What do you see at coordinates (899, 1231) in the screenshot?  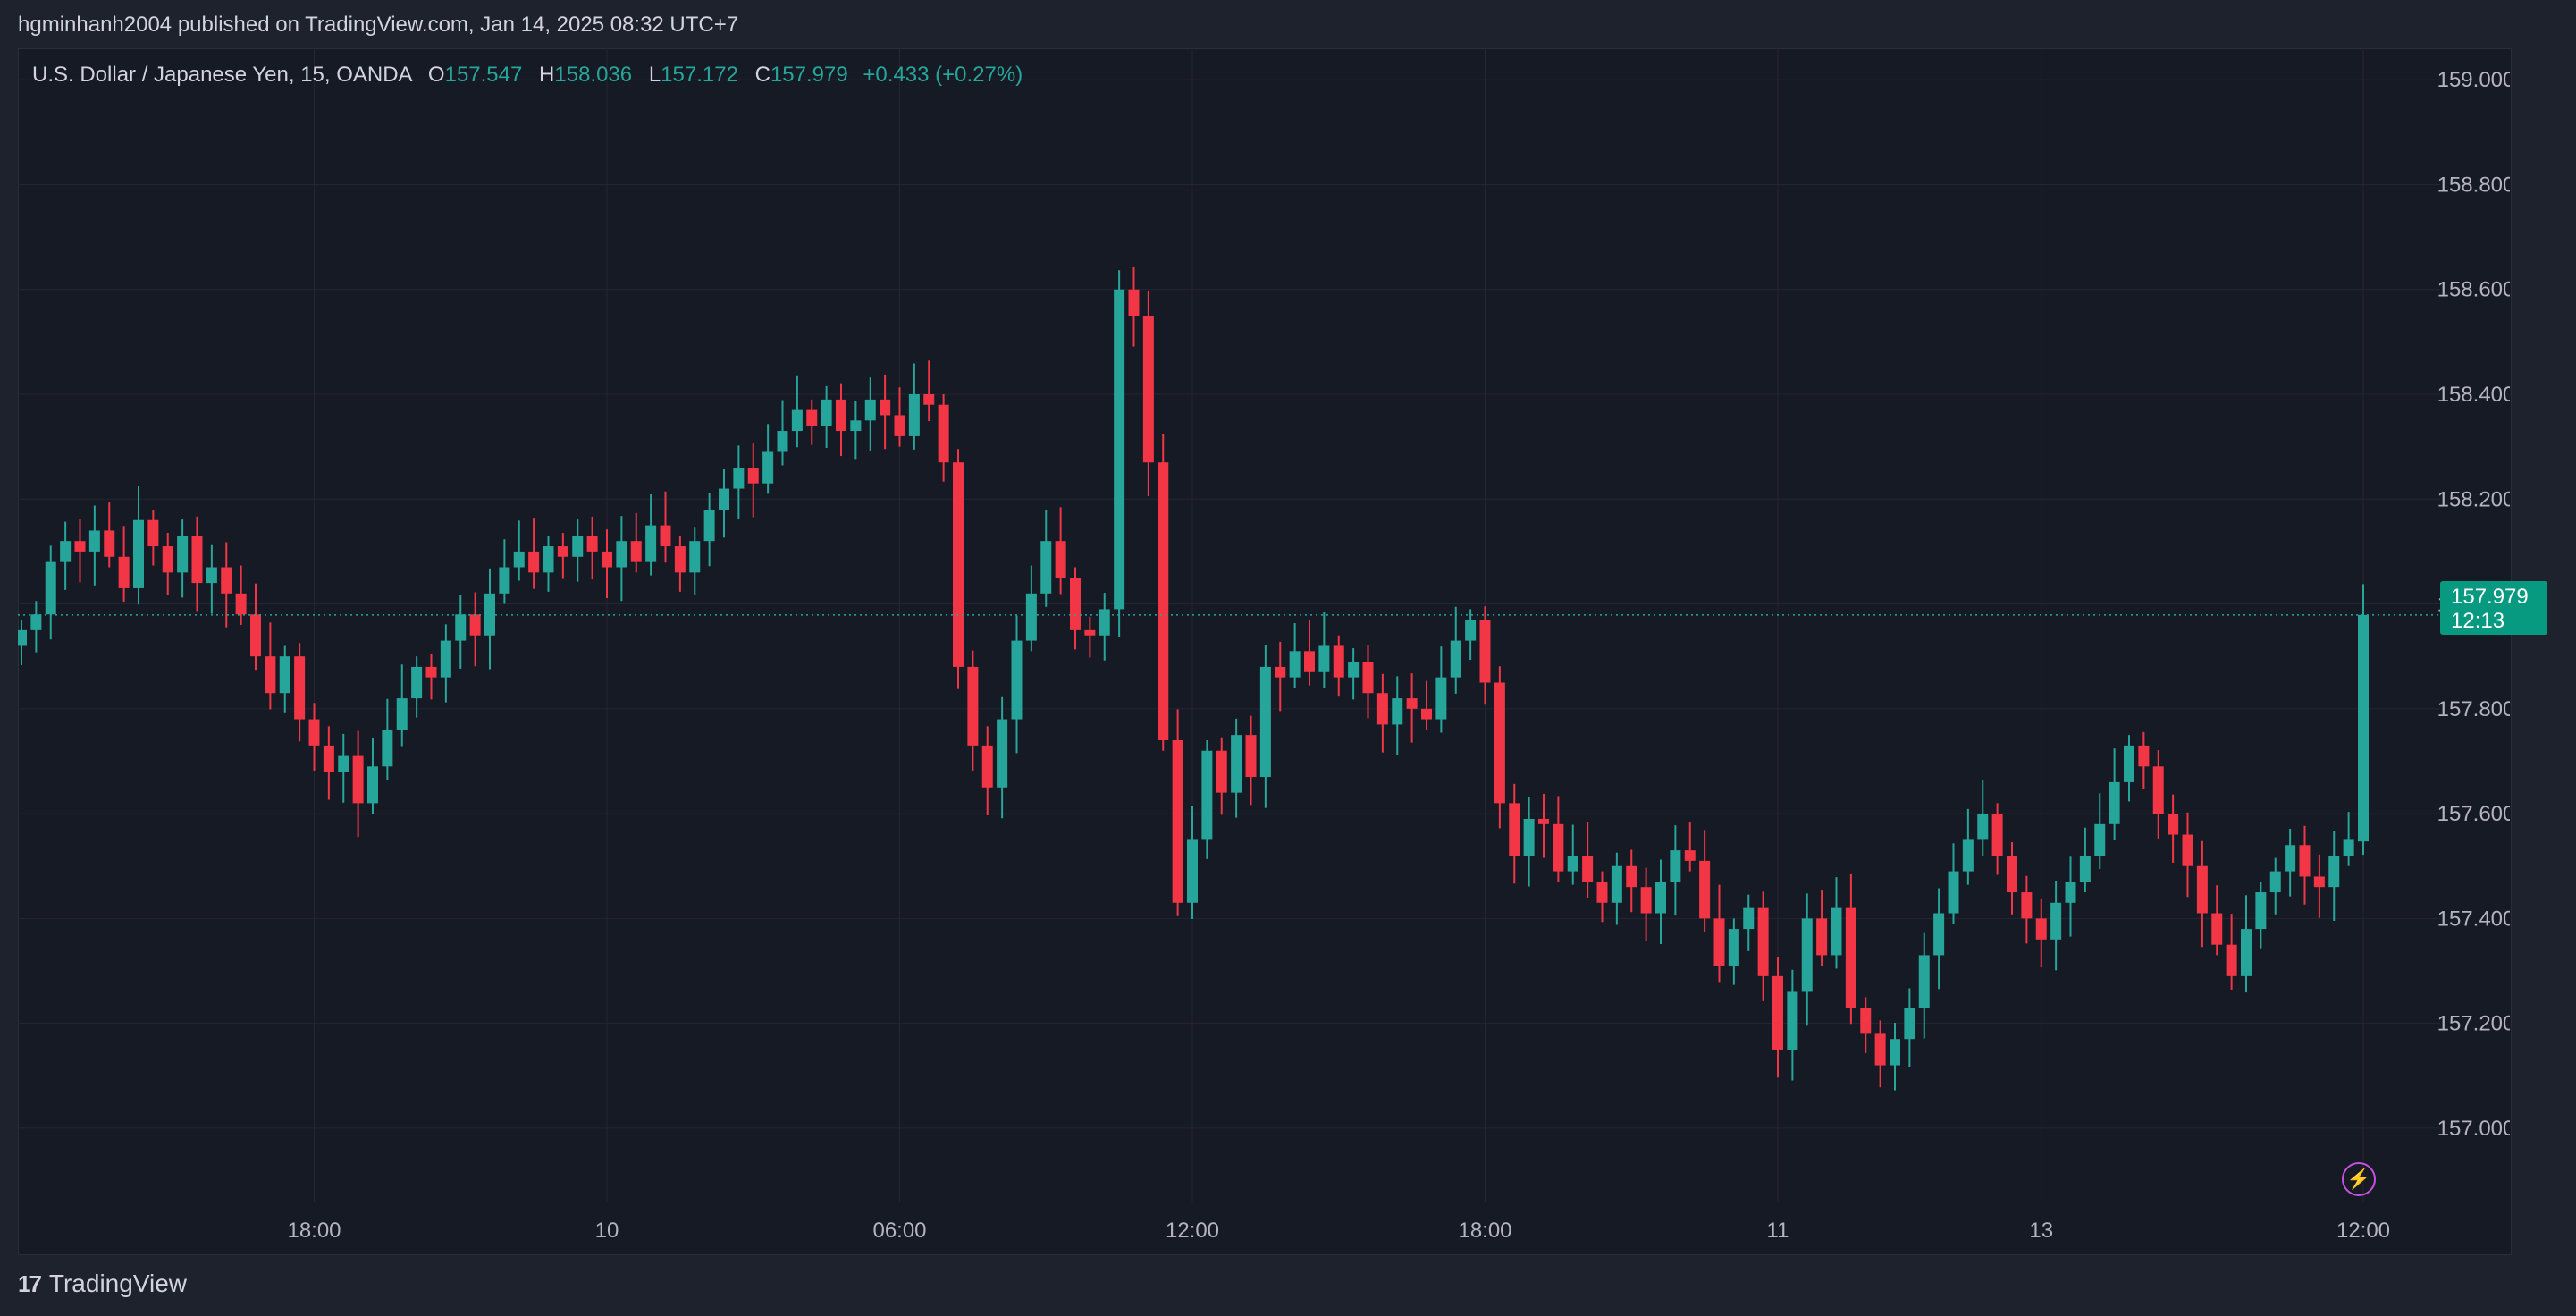 I see `x-tick-label: 06:00` at bounding box center [899, 1231].